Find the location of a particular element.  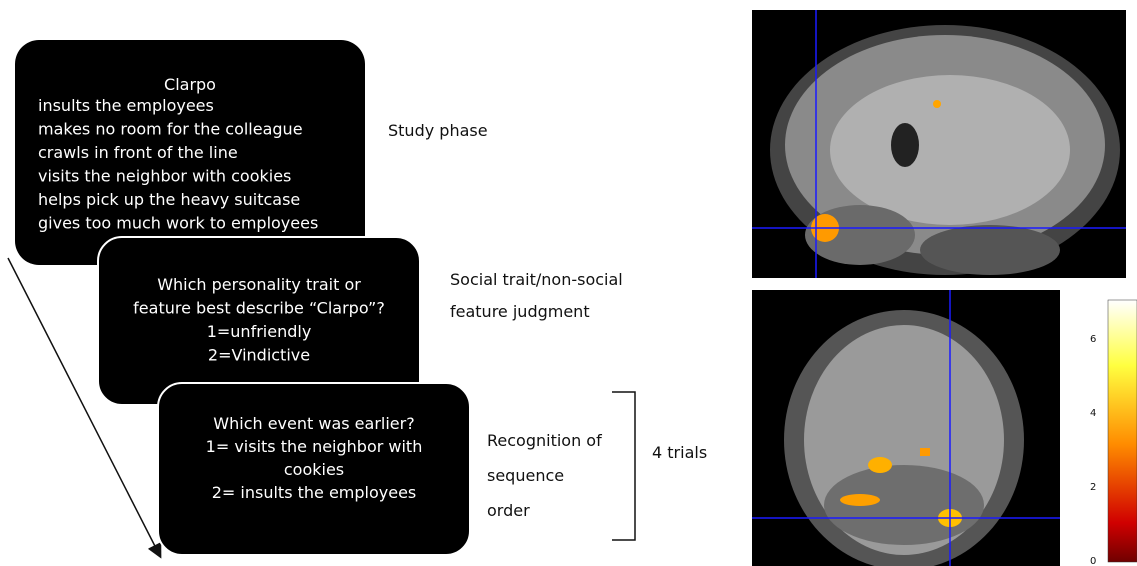

judgment-line: 2=Vindictive is located at coordinates (259, 355).